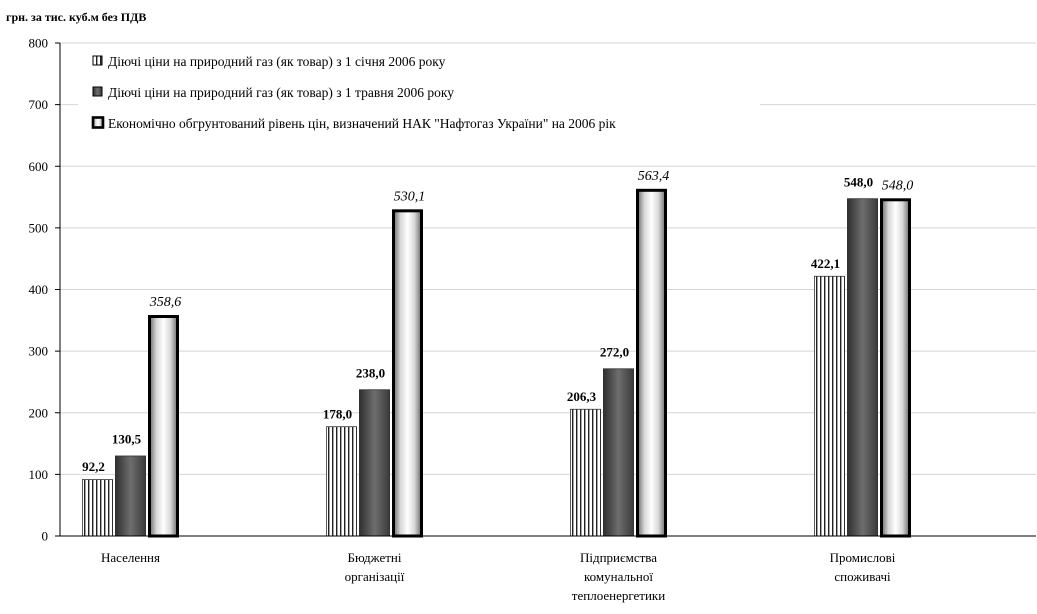 This screenshot has width=1037, height=614. Describe the element at coordinates (618, 557) in the screenshot. I see `category-label: Підприємства` at that location.